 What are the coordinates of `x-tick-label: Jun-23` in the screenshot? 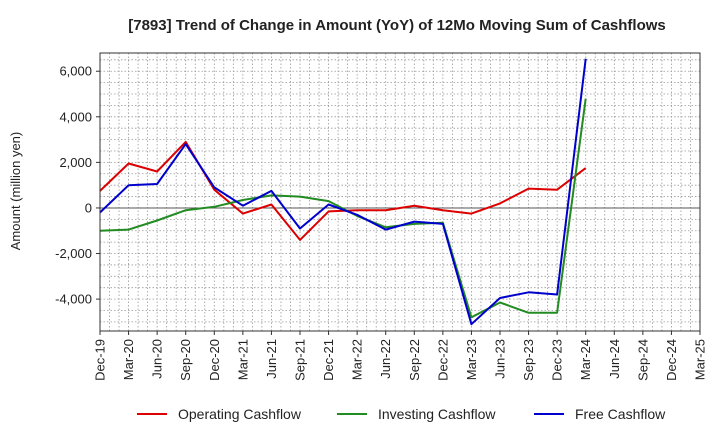 It's located at (500, 359).